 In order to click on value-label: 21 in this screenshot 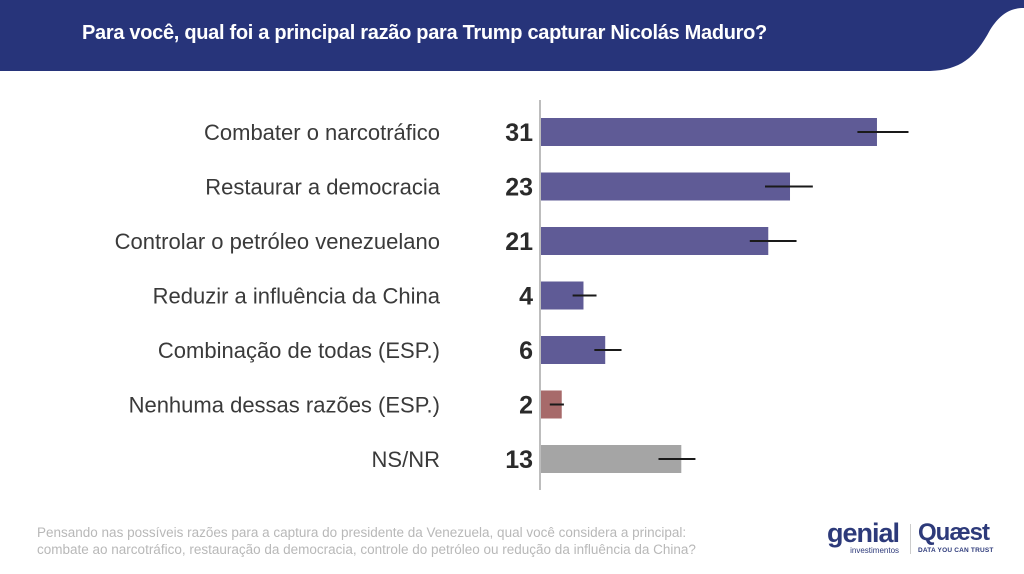, I will do `click(519, 242)`.